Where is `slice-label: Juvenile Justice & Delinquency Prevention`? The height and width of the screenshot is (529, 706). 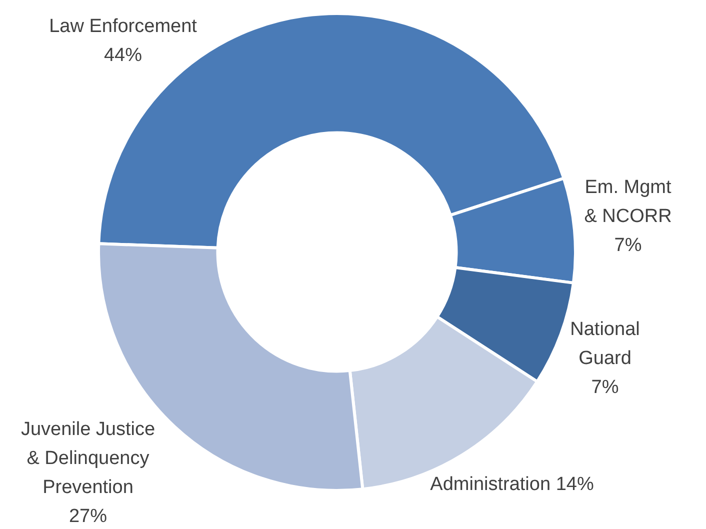
slice-label: Juvenile Justice & Delinquency Prevention is located at coordinates (88, 458).